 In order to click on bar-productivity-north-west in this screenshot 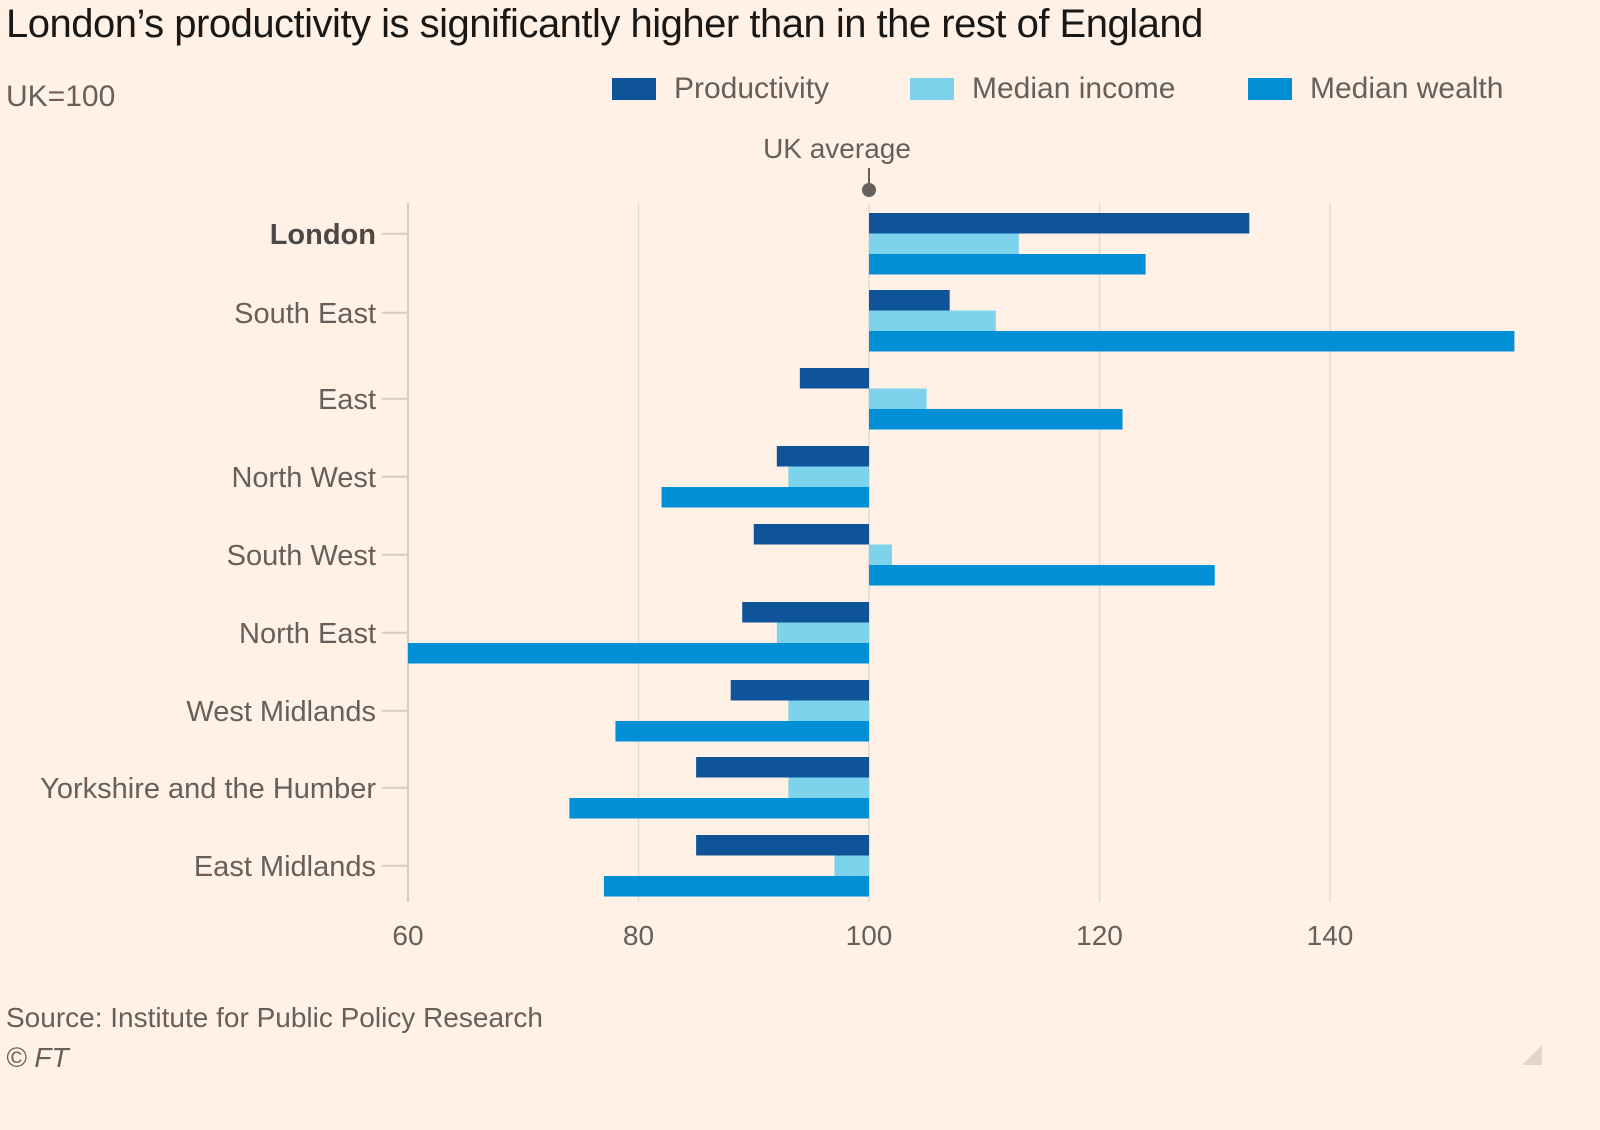, I will do `click(822, 456)`.